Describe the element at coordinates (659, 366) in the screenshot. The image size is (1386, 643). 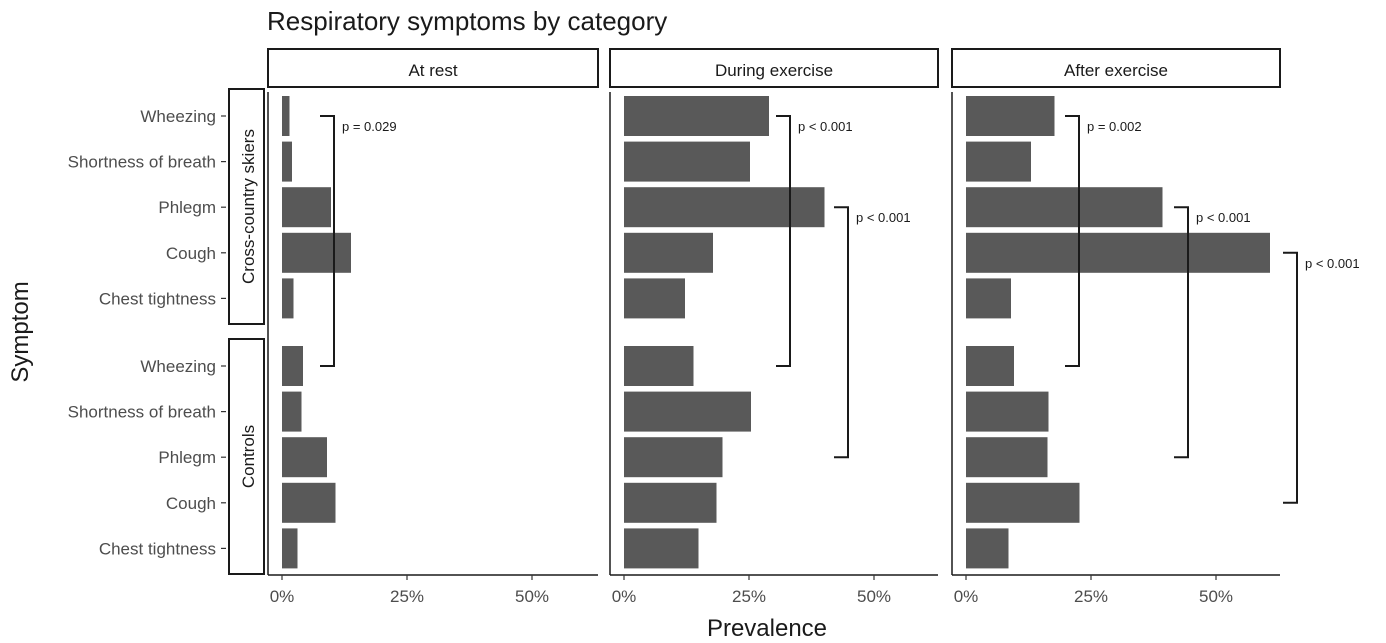
I see `bar-during-exercise-controls-wheezing` at that location.